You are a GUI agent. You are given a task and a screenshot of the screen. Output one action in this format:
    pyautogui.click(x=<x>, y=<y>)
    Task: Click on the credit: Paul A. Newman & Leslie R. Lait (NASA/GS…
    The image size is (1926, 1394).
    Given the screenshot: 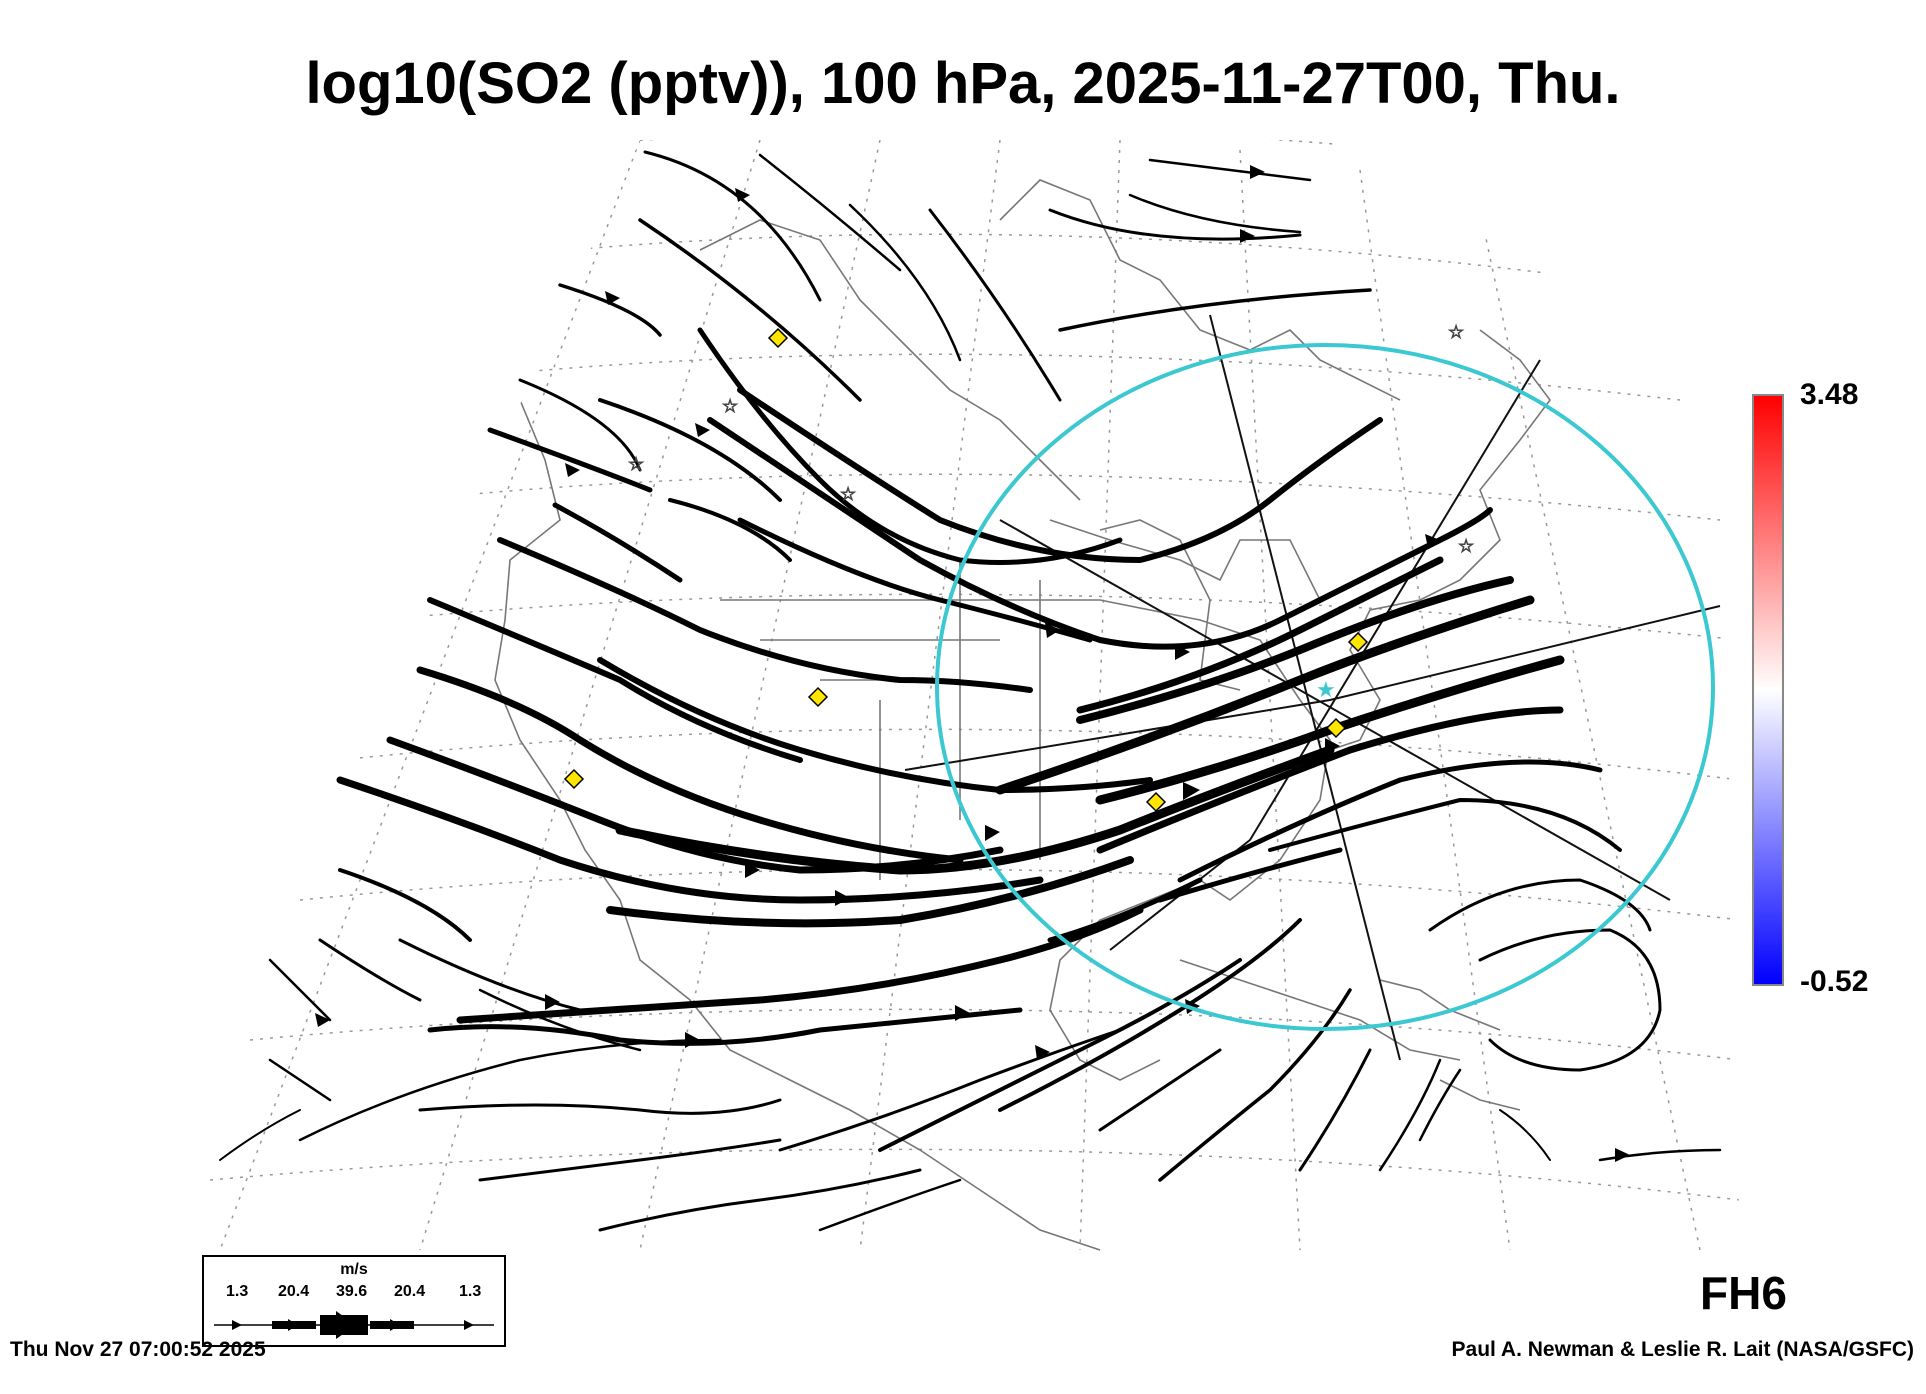 What is the action you would take?
    pyautogui.click(x=1682, y=1349)
    